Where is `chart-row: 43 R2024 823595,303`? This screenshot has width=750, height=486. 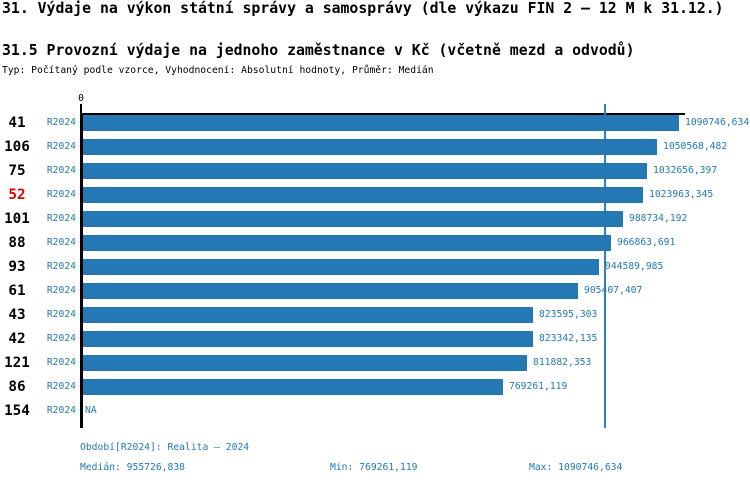
chart-row: 43 R2024 823595,303 is located at coordinates (375, 315).